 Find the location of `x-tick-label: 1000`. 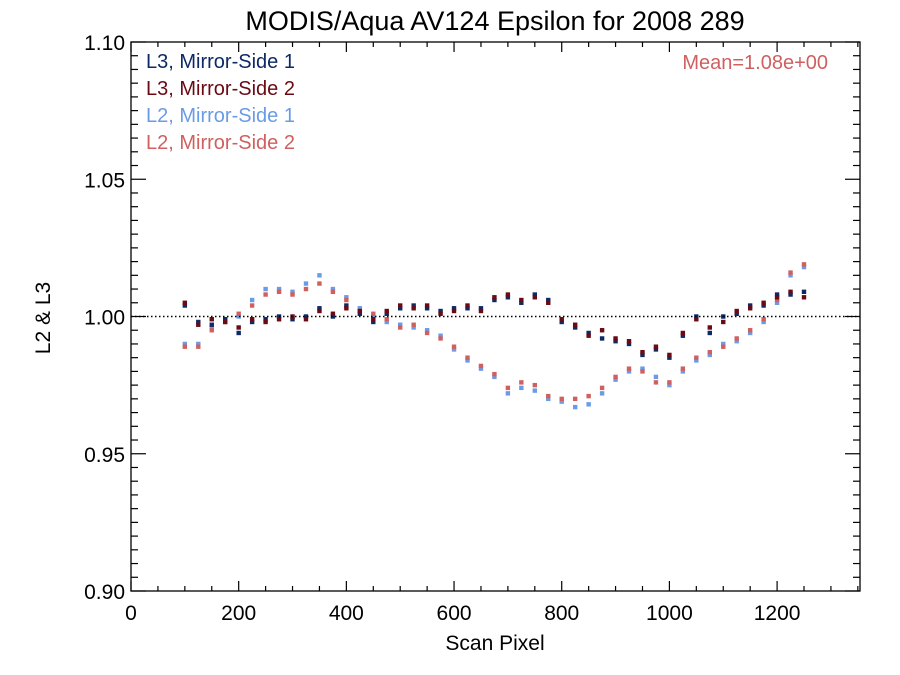

x-tick-label: 1000 is located at coordinates (669, 613).